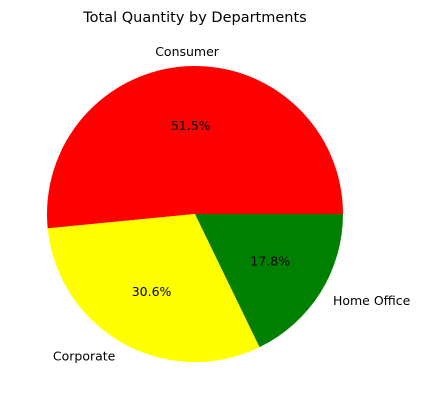 This screenshot has height=409, width=428. Describe the element at coordinates (191, 125) in the screenshot. I see `pie-percent-label: 51.5%` at that location.